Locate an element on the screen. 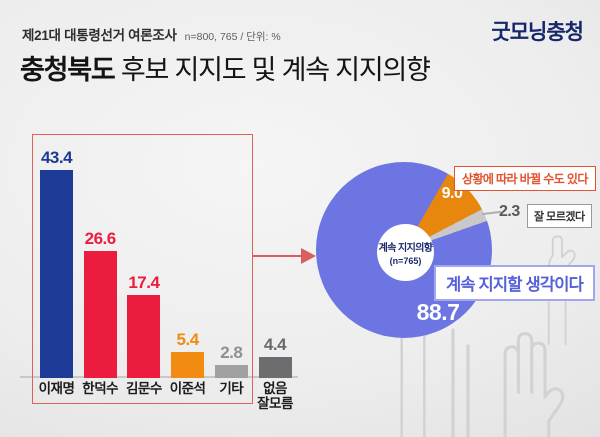  bar-label: 한덕수 is located at coordinates (100, 388).